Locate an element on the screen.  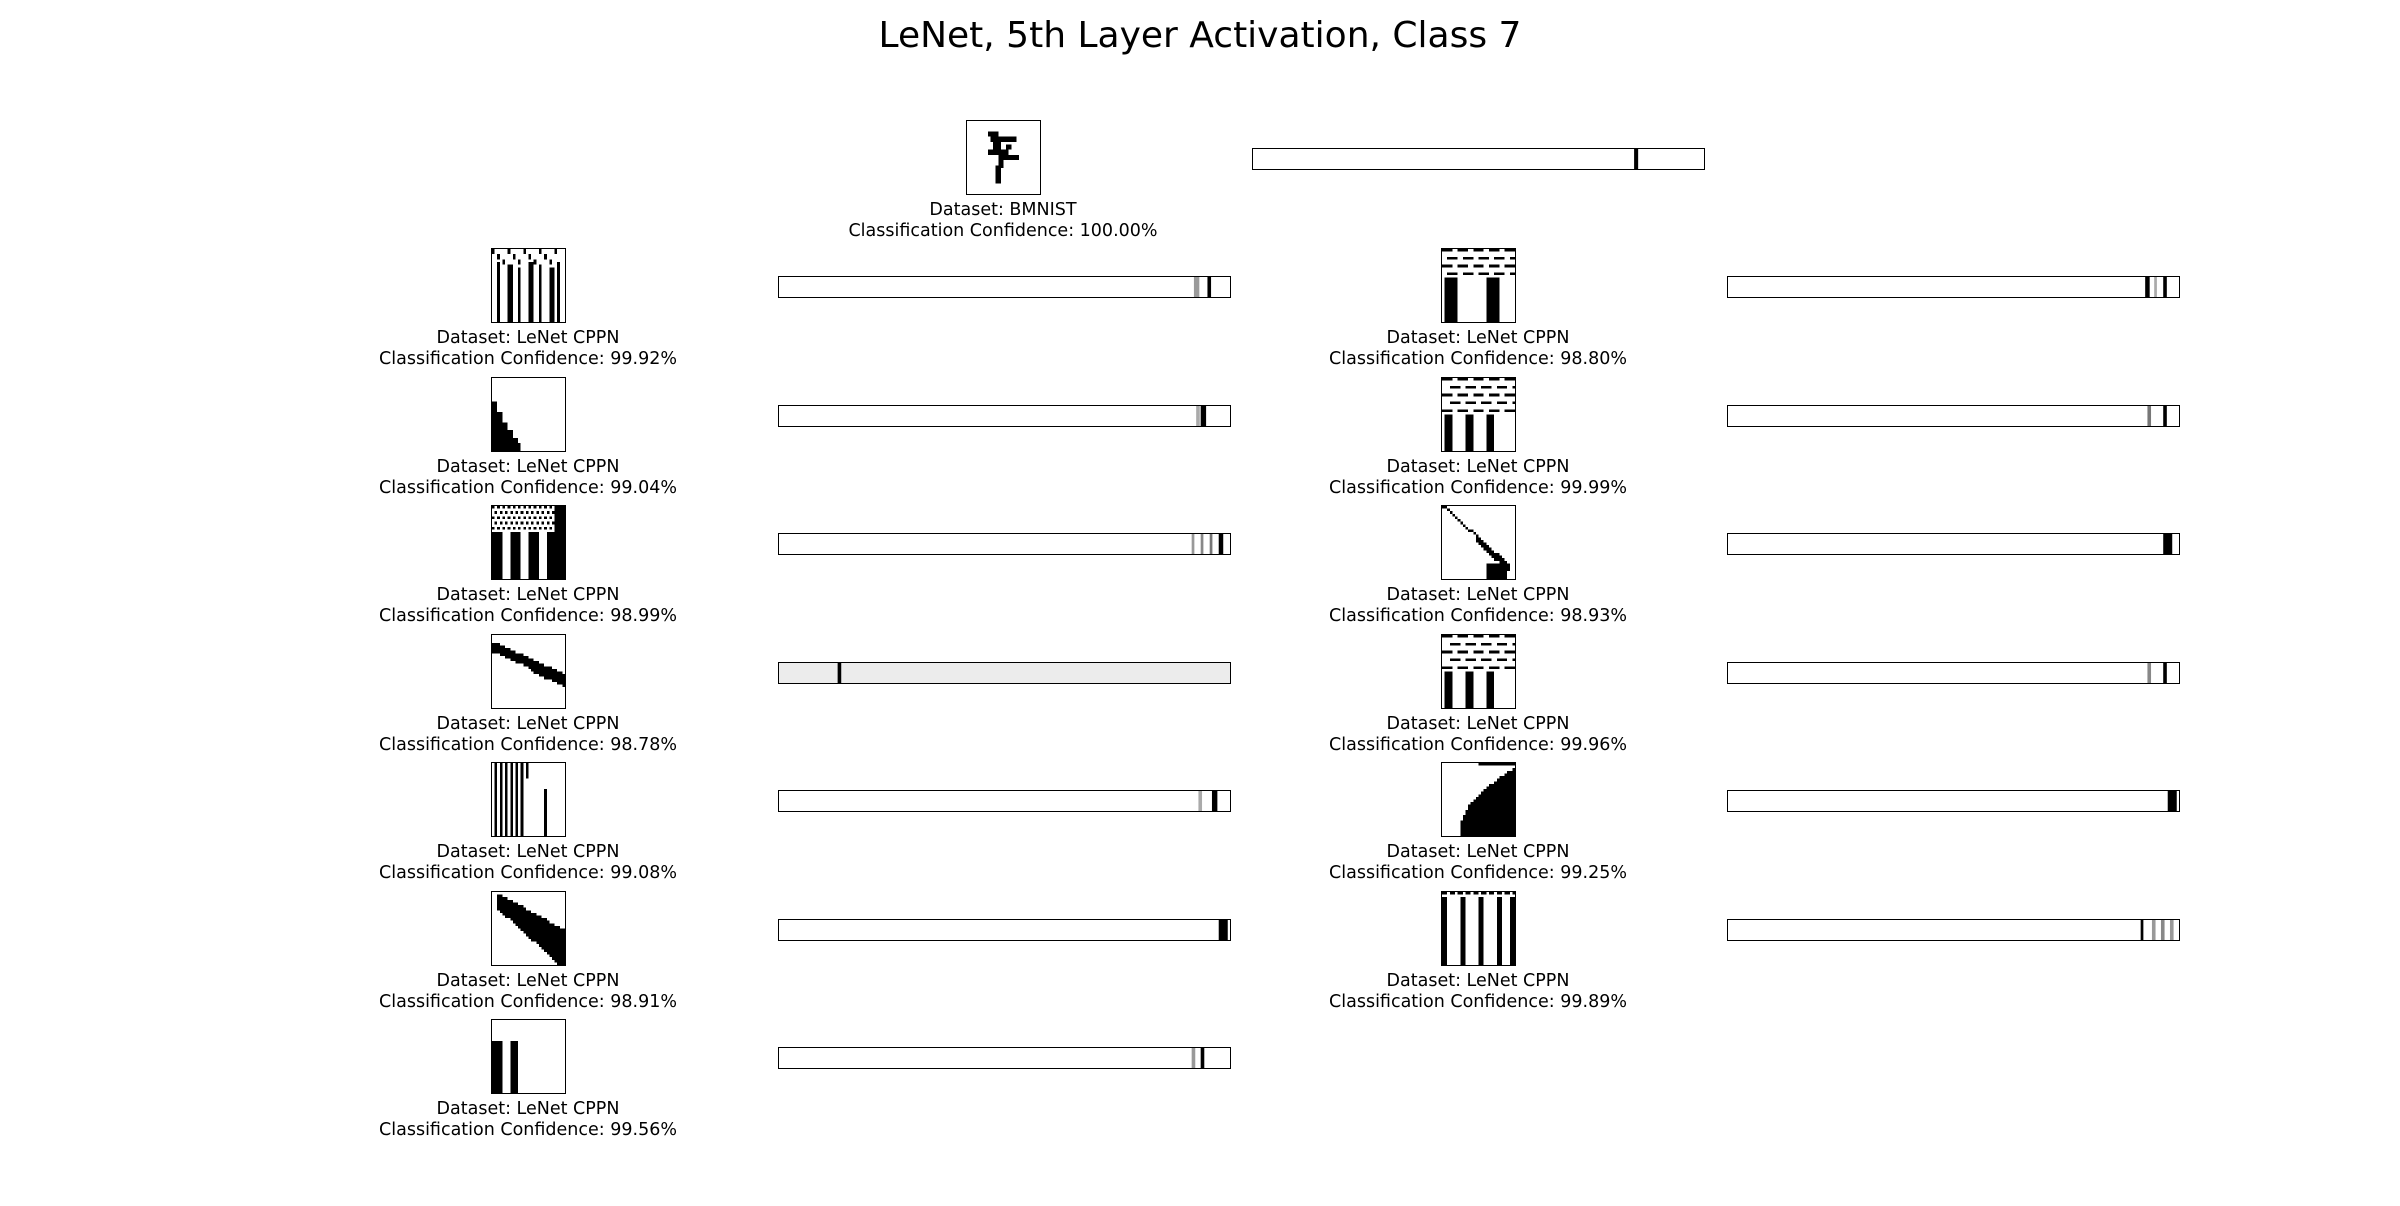
confidence-label: Classification Confidence: 99.08% is located at coordinates (528, 873).